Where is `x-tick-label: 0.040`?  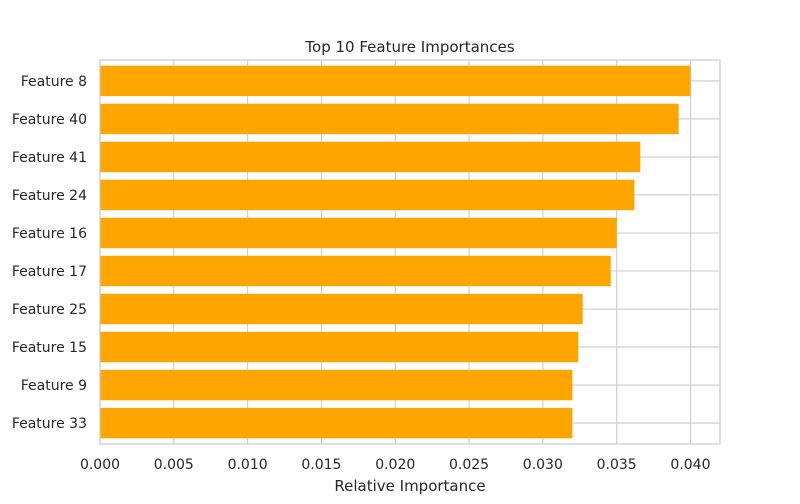 x-tick-label: 0.040 is located at coordinates (690, 465).